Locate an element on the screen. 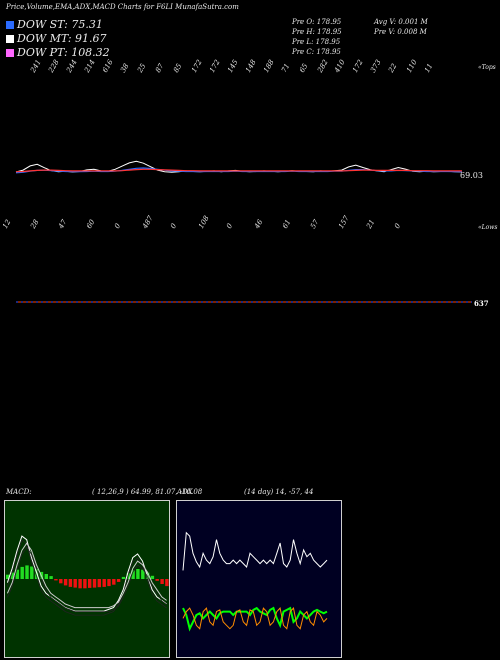 The image size is (500, 660). volume-label: 637 is located at coordinates (481, 303).